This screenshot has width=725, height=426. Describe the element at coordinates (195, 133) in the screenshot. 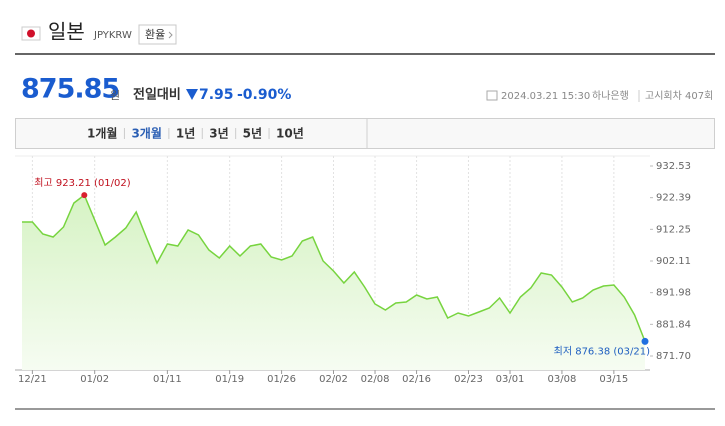

I see `tabs: 1개월 3개월 1년 3년 5년 10년` at that location.